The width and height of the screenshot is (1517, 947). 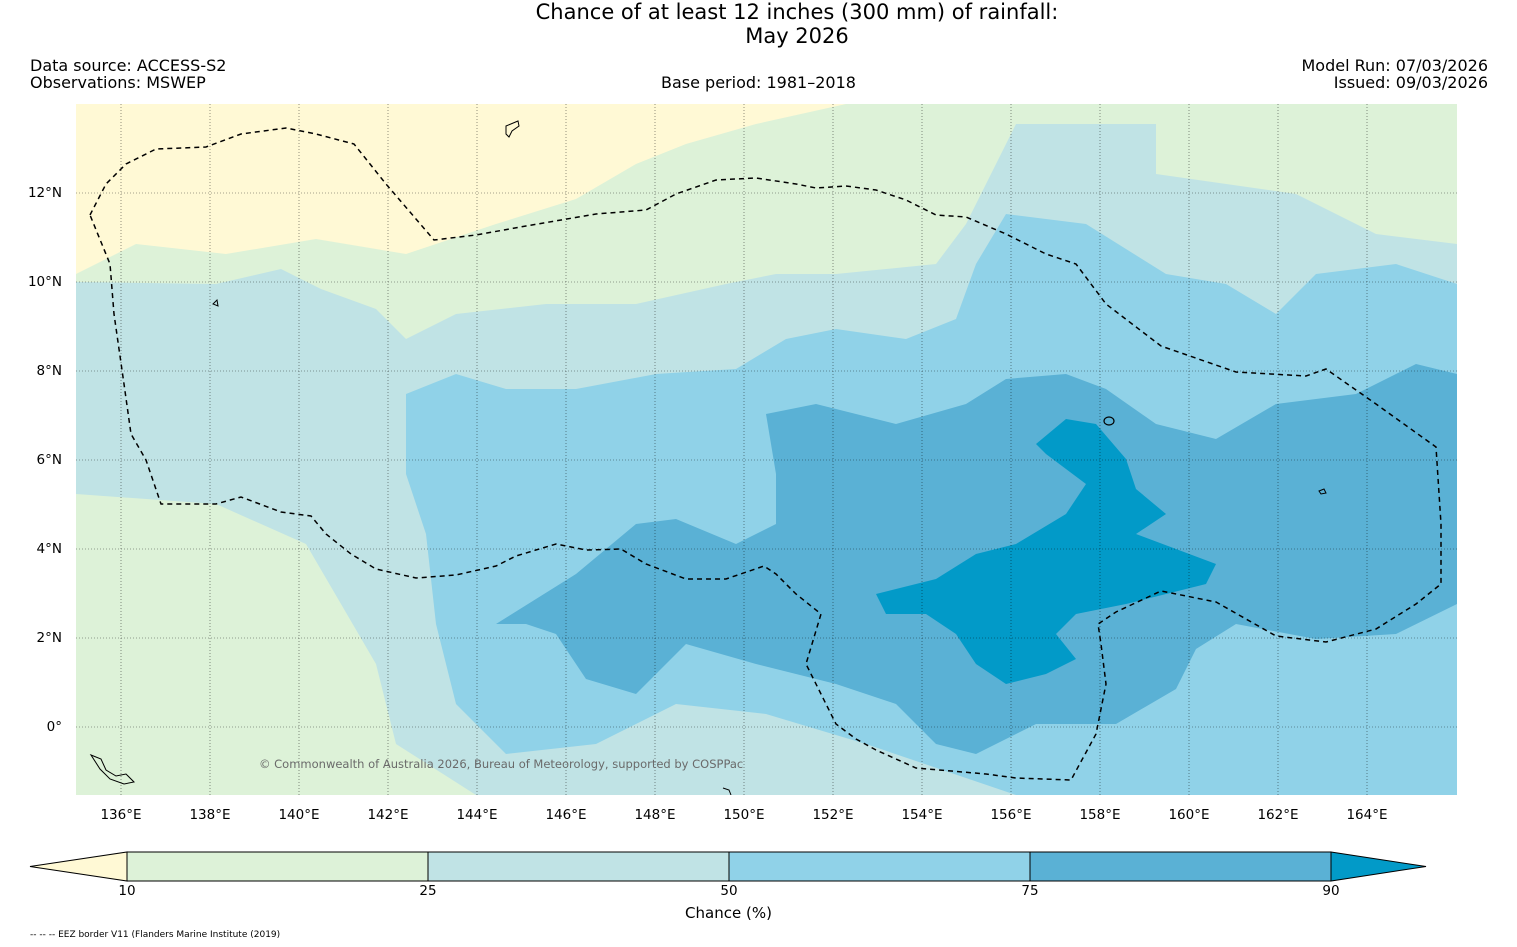 What do you see at coordinates (1367, 815) in the screenshot?
I see `lon-tick-164e: 164°E` at bounding box center [1367, 815].